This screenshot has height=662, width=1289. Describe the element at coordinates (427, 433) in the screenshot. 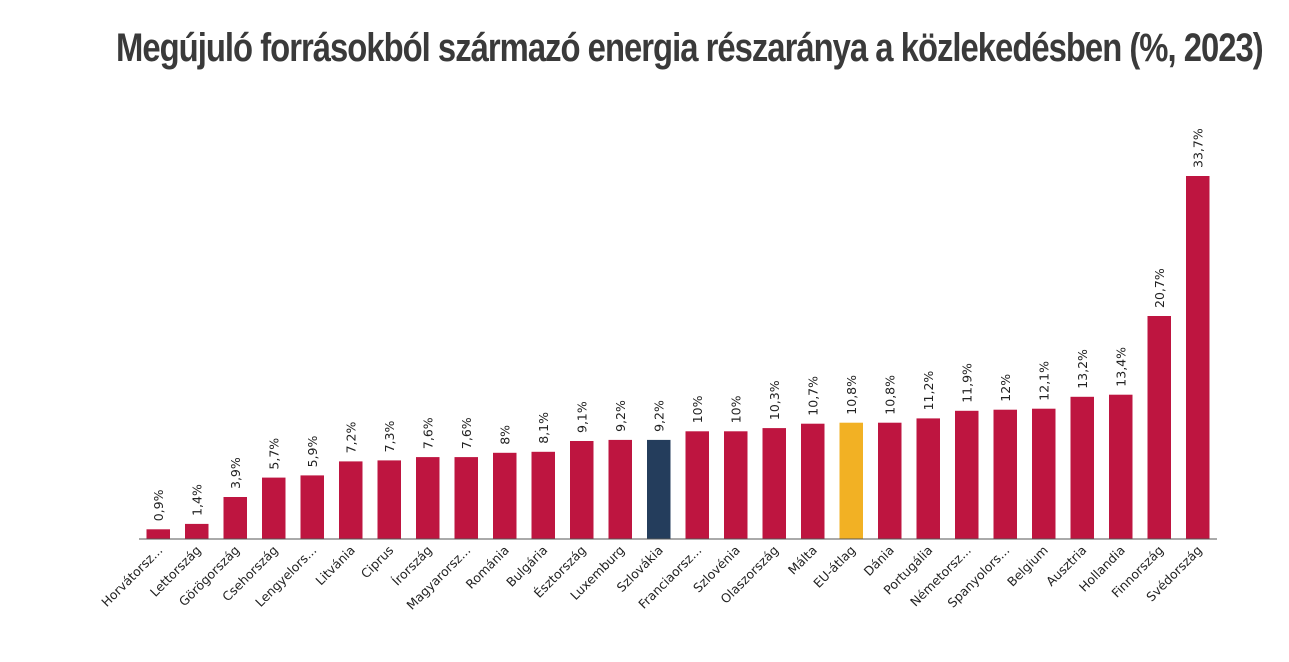

I see `data-label-7: 7,6%` at that location.